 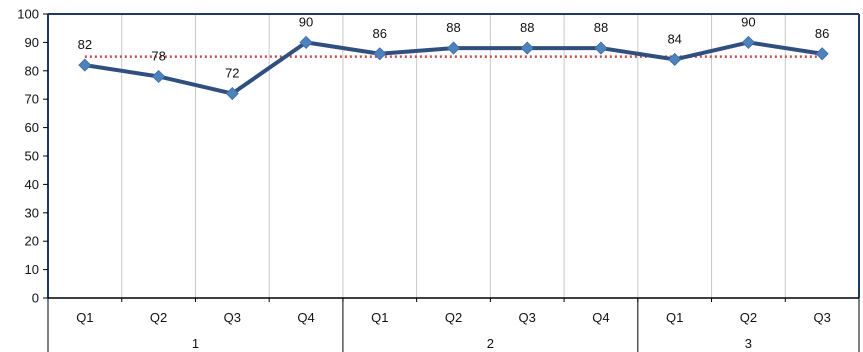 What do you see at coordinates (85, 44) in the screenshot?
I see `data-label: 82` at bounding box center [85, 44].